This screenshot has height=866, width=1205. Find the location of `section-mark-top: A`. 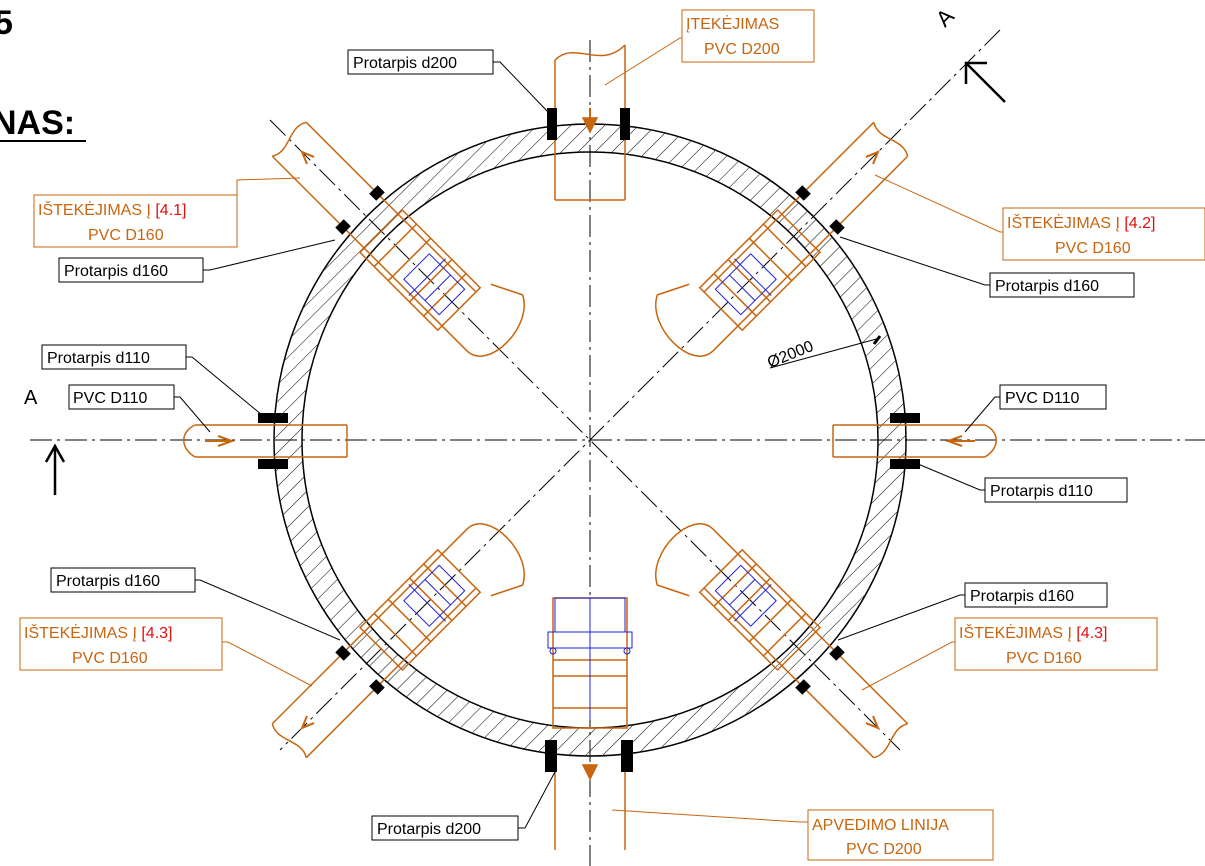

section-mark-top: A is located at coordinates (968, 53).